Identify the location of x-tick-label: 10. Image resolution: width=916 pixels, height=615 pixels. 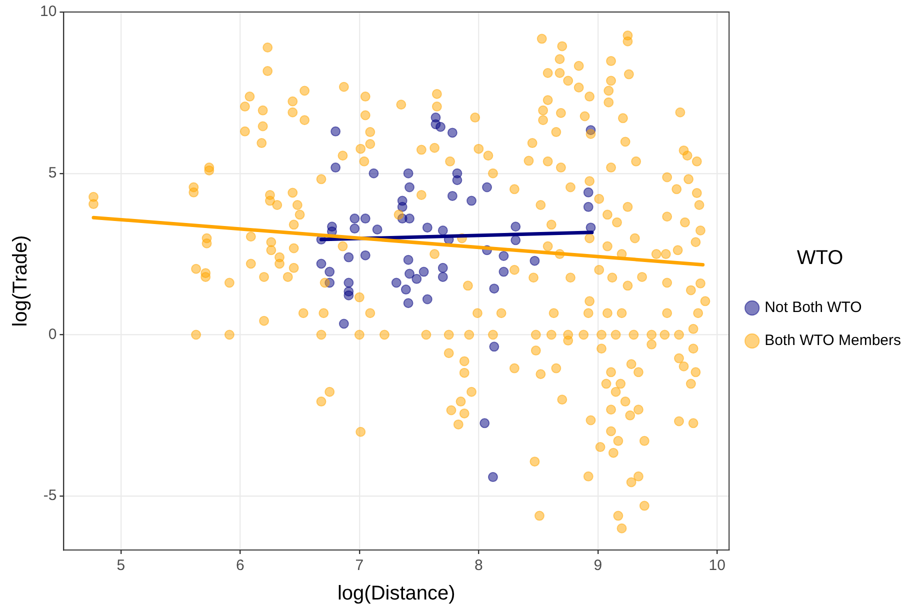
(717, 565).